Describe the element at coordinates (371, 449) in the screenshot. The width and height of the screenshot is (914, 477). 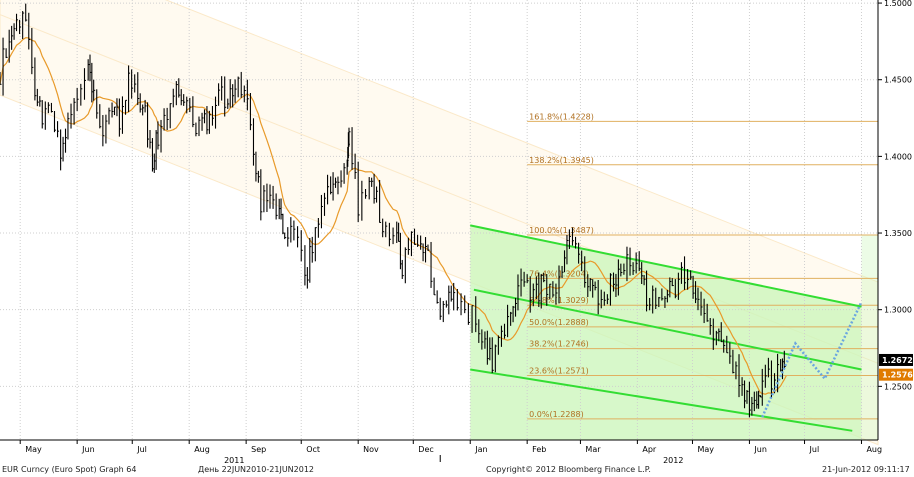
I see `x-tick-label: Nov` at that location.